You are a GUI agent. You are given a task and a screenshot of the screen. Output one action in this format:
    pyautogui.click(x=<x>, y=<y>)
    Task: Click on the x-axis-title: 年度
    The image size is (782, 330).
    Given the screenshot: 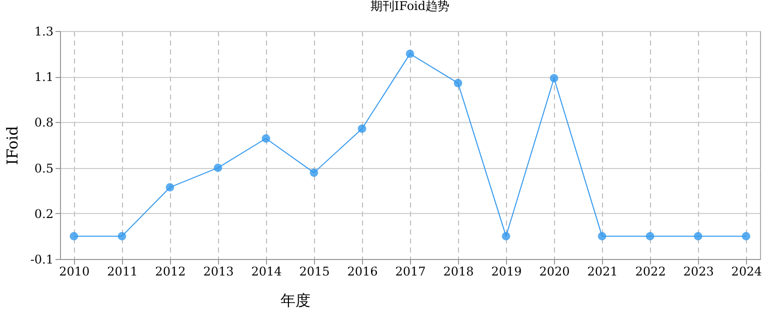 What is the action you would take?
    pyautogui.click(x=295, y=301)
    